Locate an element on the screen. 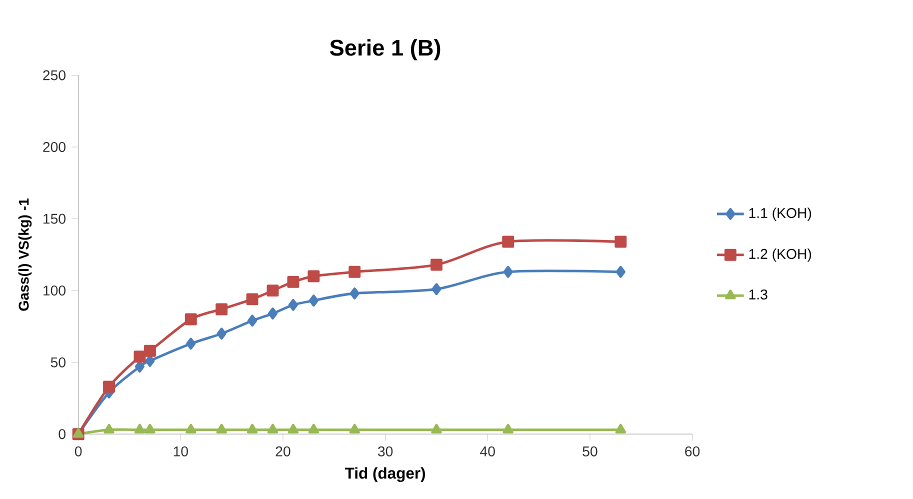 The image size is (913, 499). y-tick-label: 100 is located at coordinates (55, 291).